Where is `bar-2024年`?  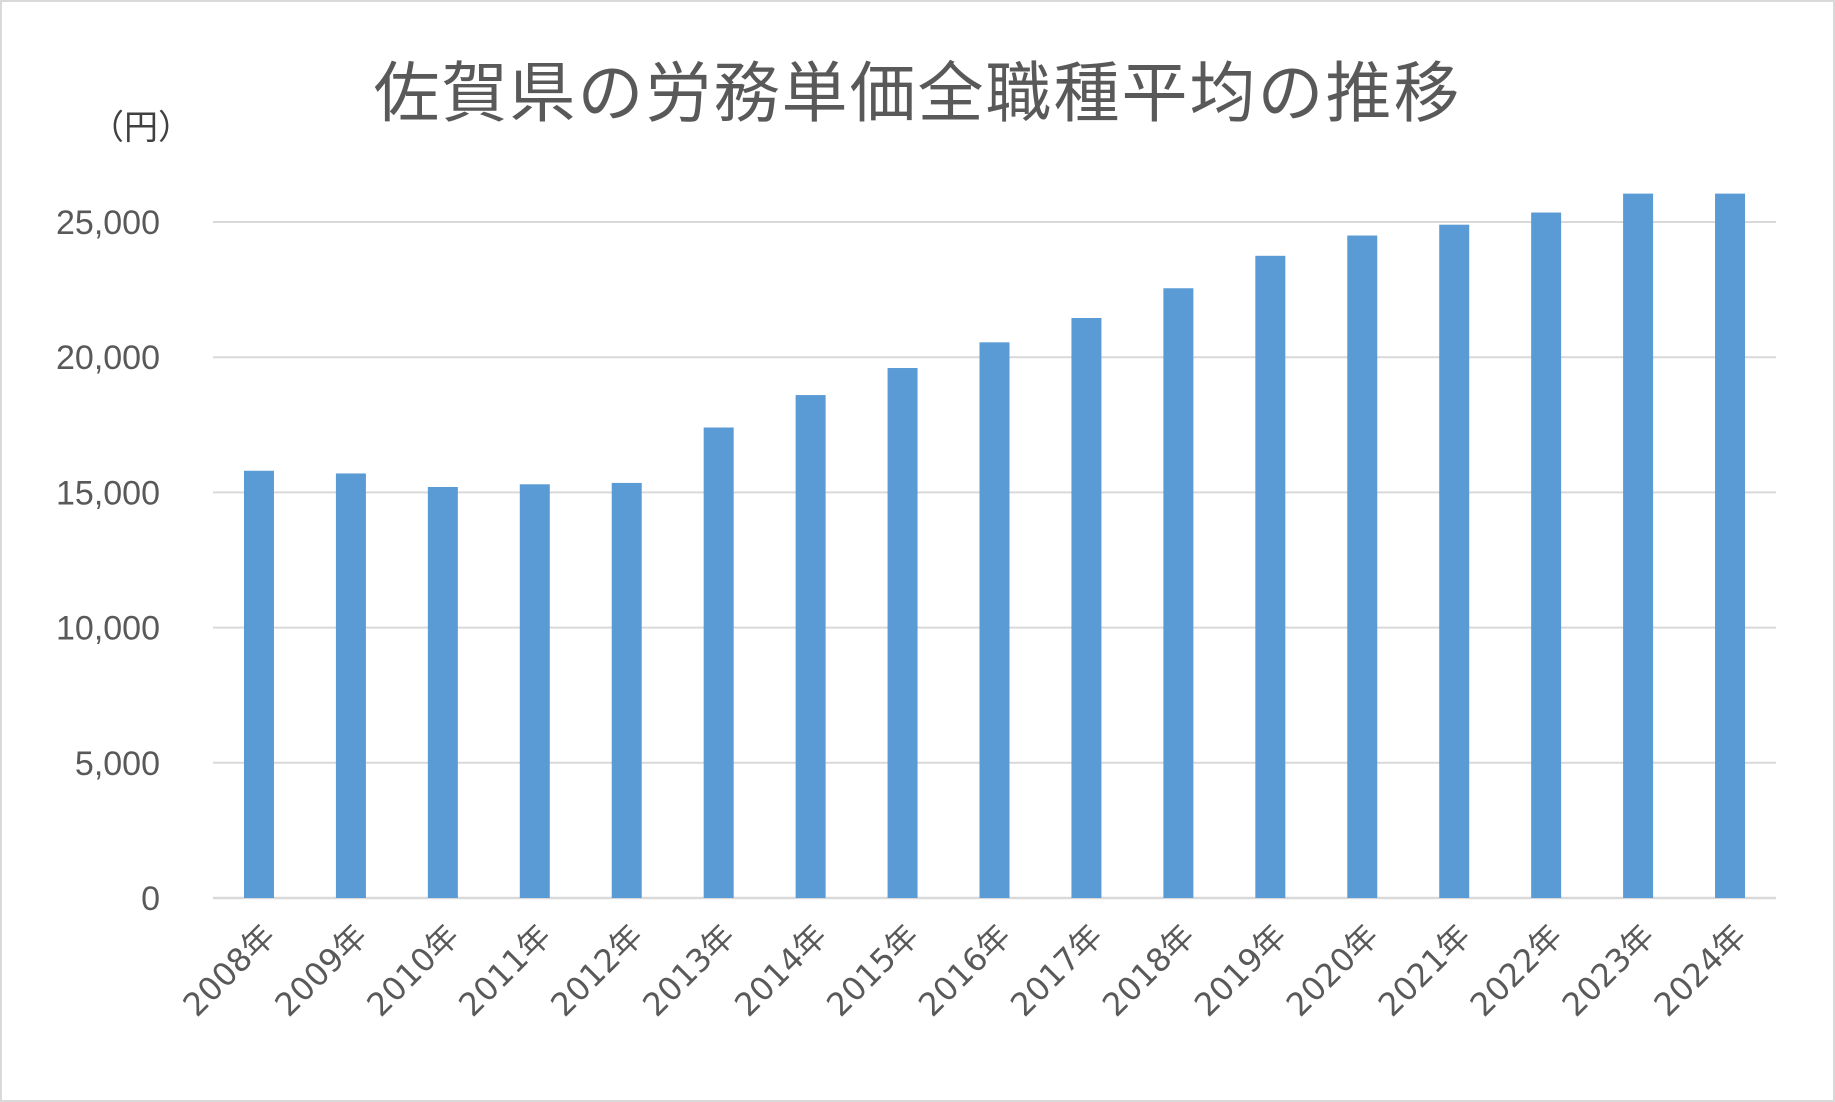
bar-2024年 is located at coordinates (1730, 545).